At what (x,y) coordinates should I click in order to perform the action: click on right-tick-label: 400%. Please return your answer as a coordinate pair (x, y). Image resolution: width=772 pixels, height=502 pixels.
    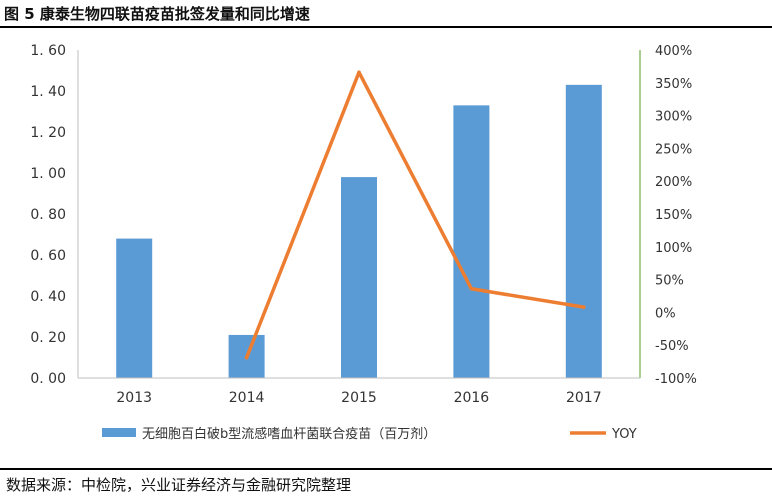
    Looking at the image, I should click on (673, 51).